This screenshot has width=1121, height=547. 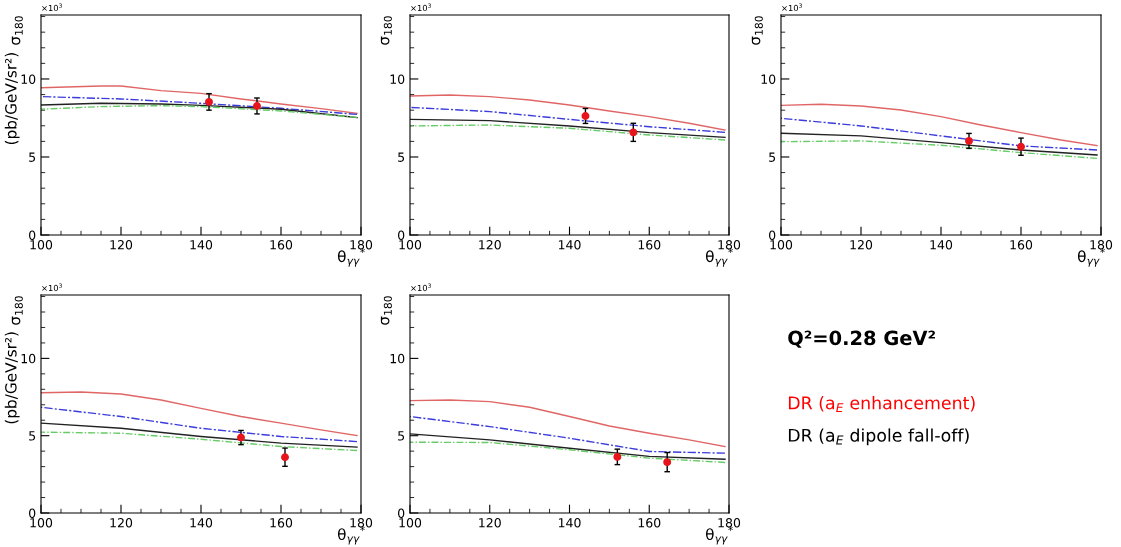 What do you see at coordinates (878, 437) in the screenshot?
I see `legend-label: DR (a$_{E}$ dipole fall-off)` at bounding box center [878, 437].